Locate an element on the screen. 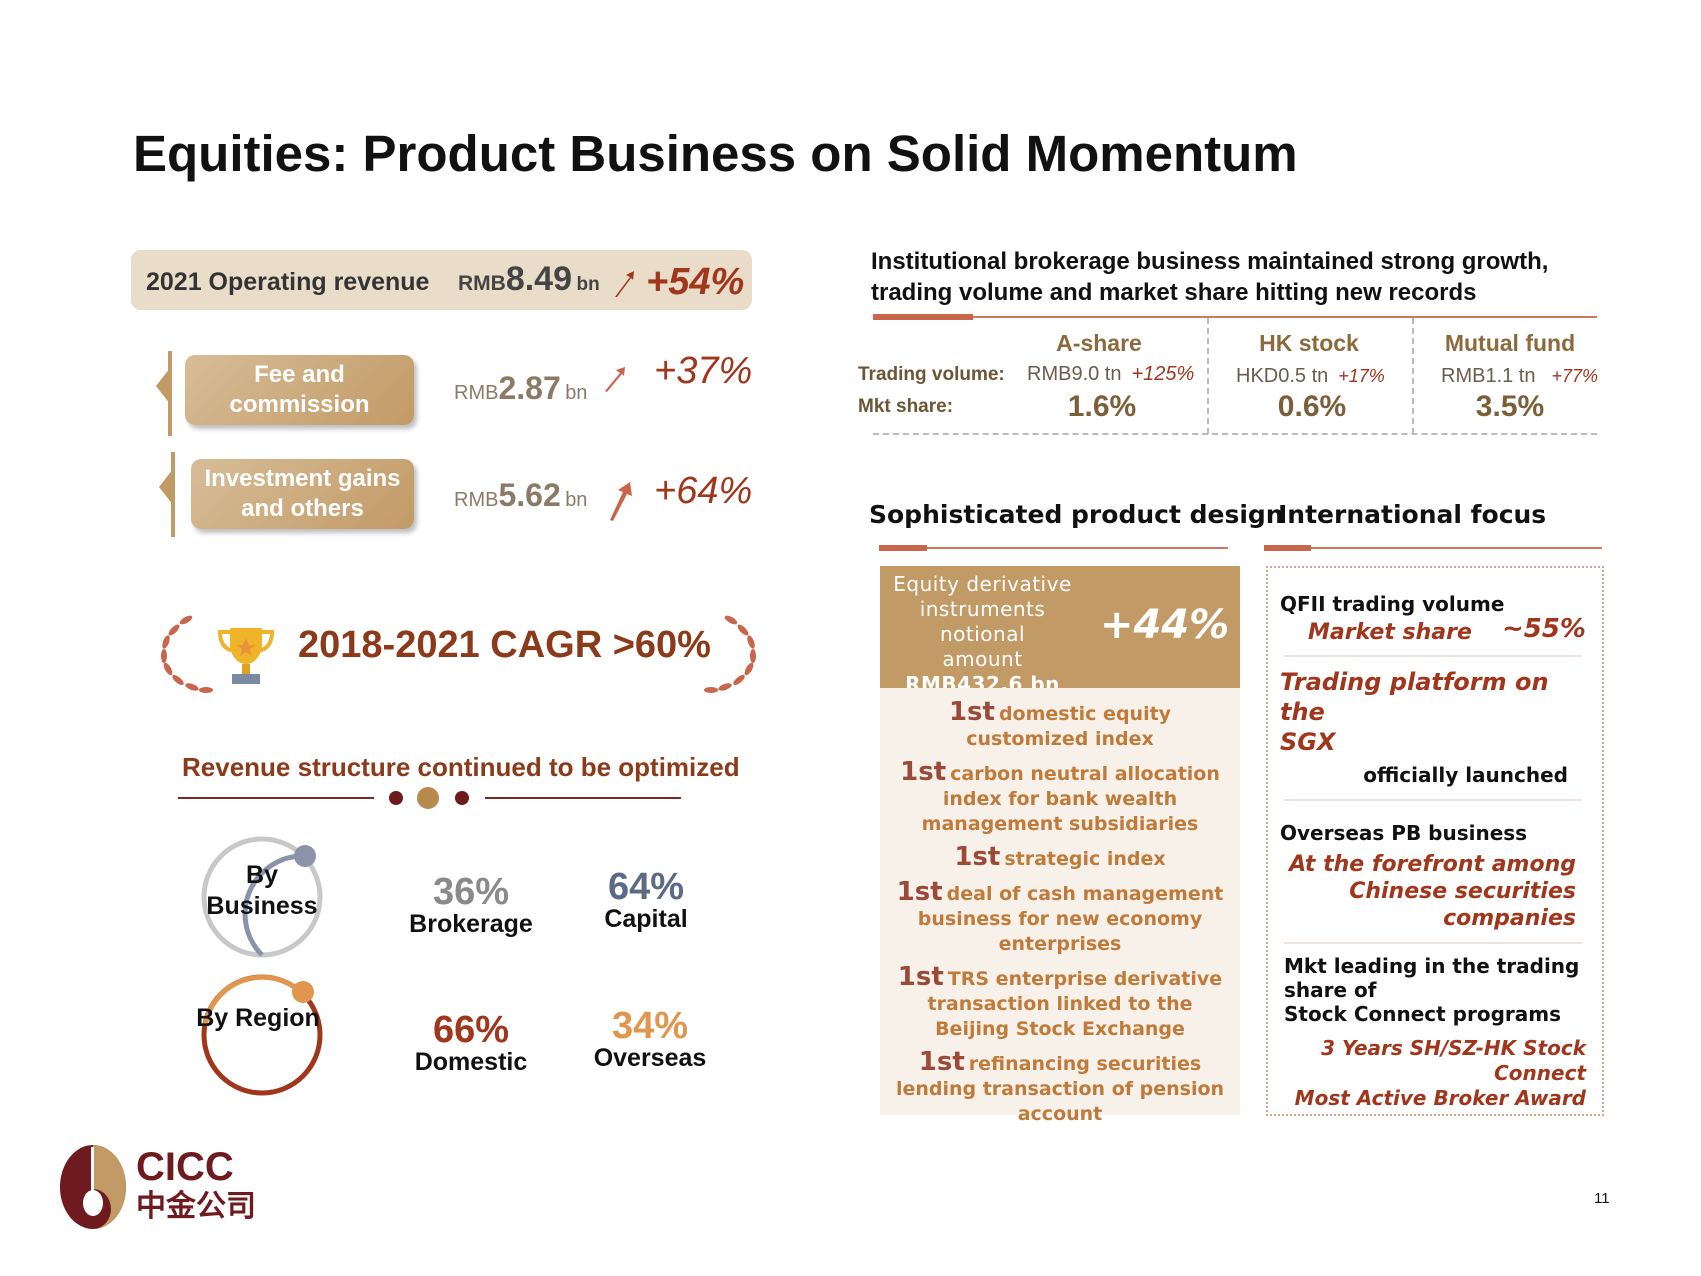 The height and width of the screenshot is (1276, 1701). operating-revenue-value: RMB8.49 bn is located at coordinates (529, 279).